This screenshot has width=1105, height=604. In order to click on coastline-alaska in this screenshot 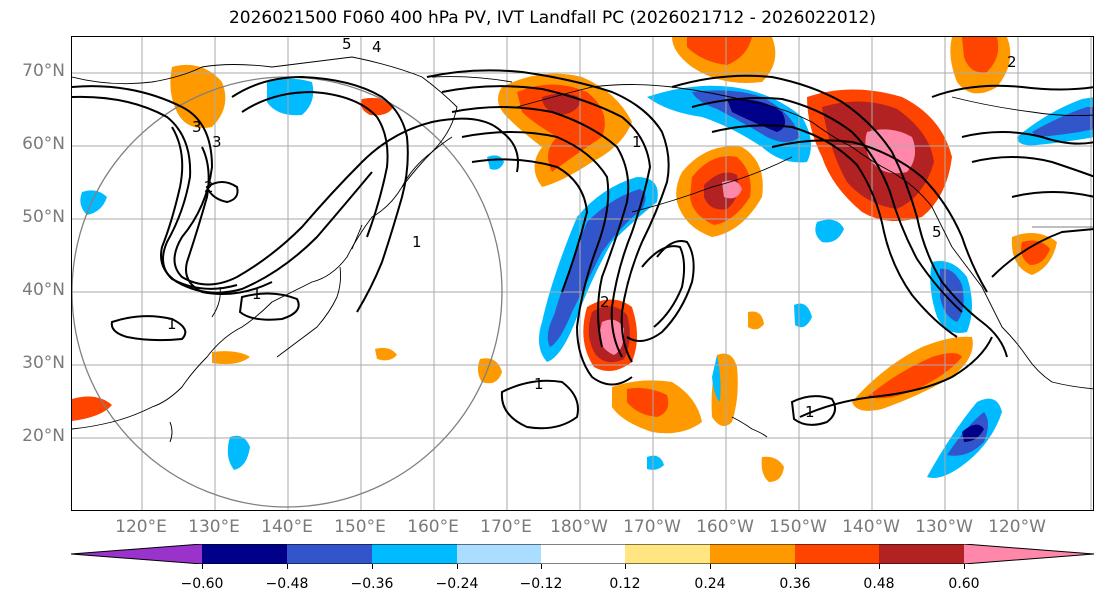, I will do `click(734, 166)`.